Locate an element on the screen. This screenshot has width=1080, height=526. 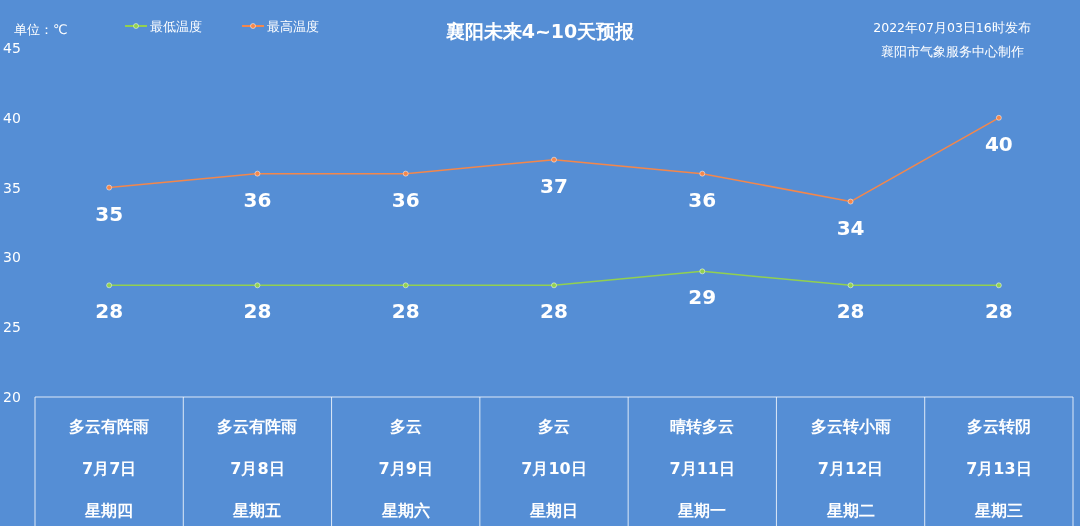
chart-title: 襄阳未来4~10天预报 is located at coordinates (540, 31).